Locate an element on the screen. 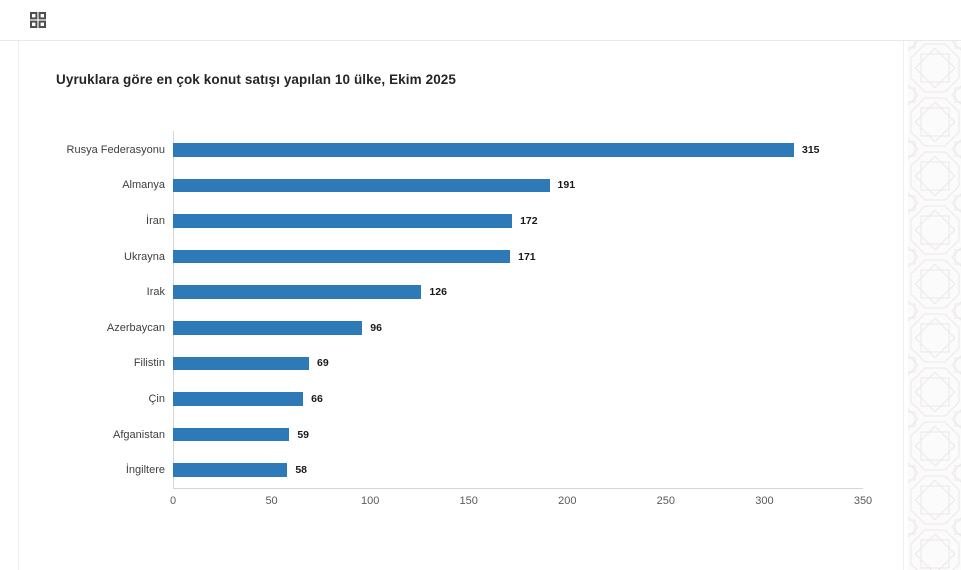 The height and width of the screenshot is (570, 961). value-label: 315 is located at coordinates (811, 149).